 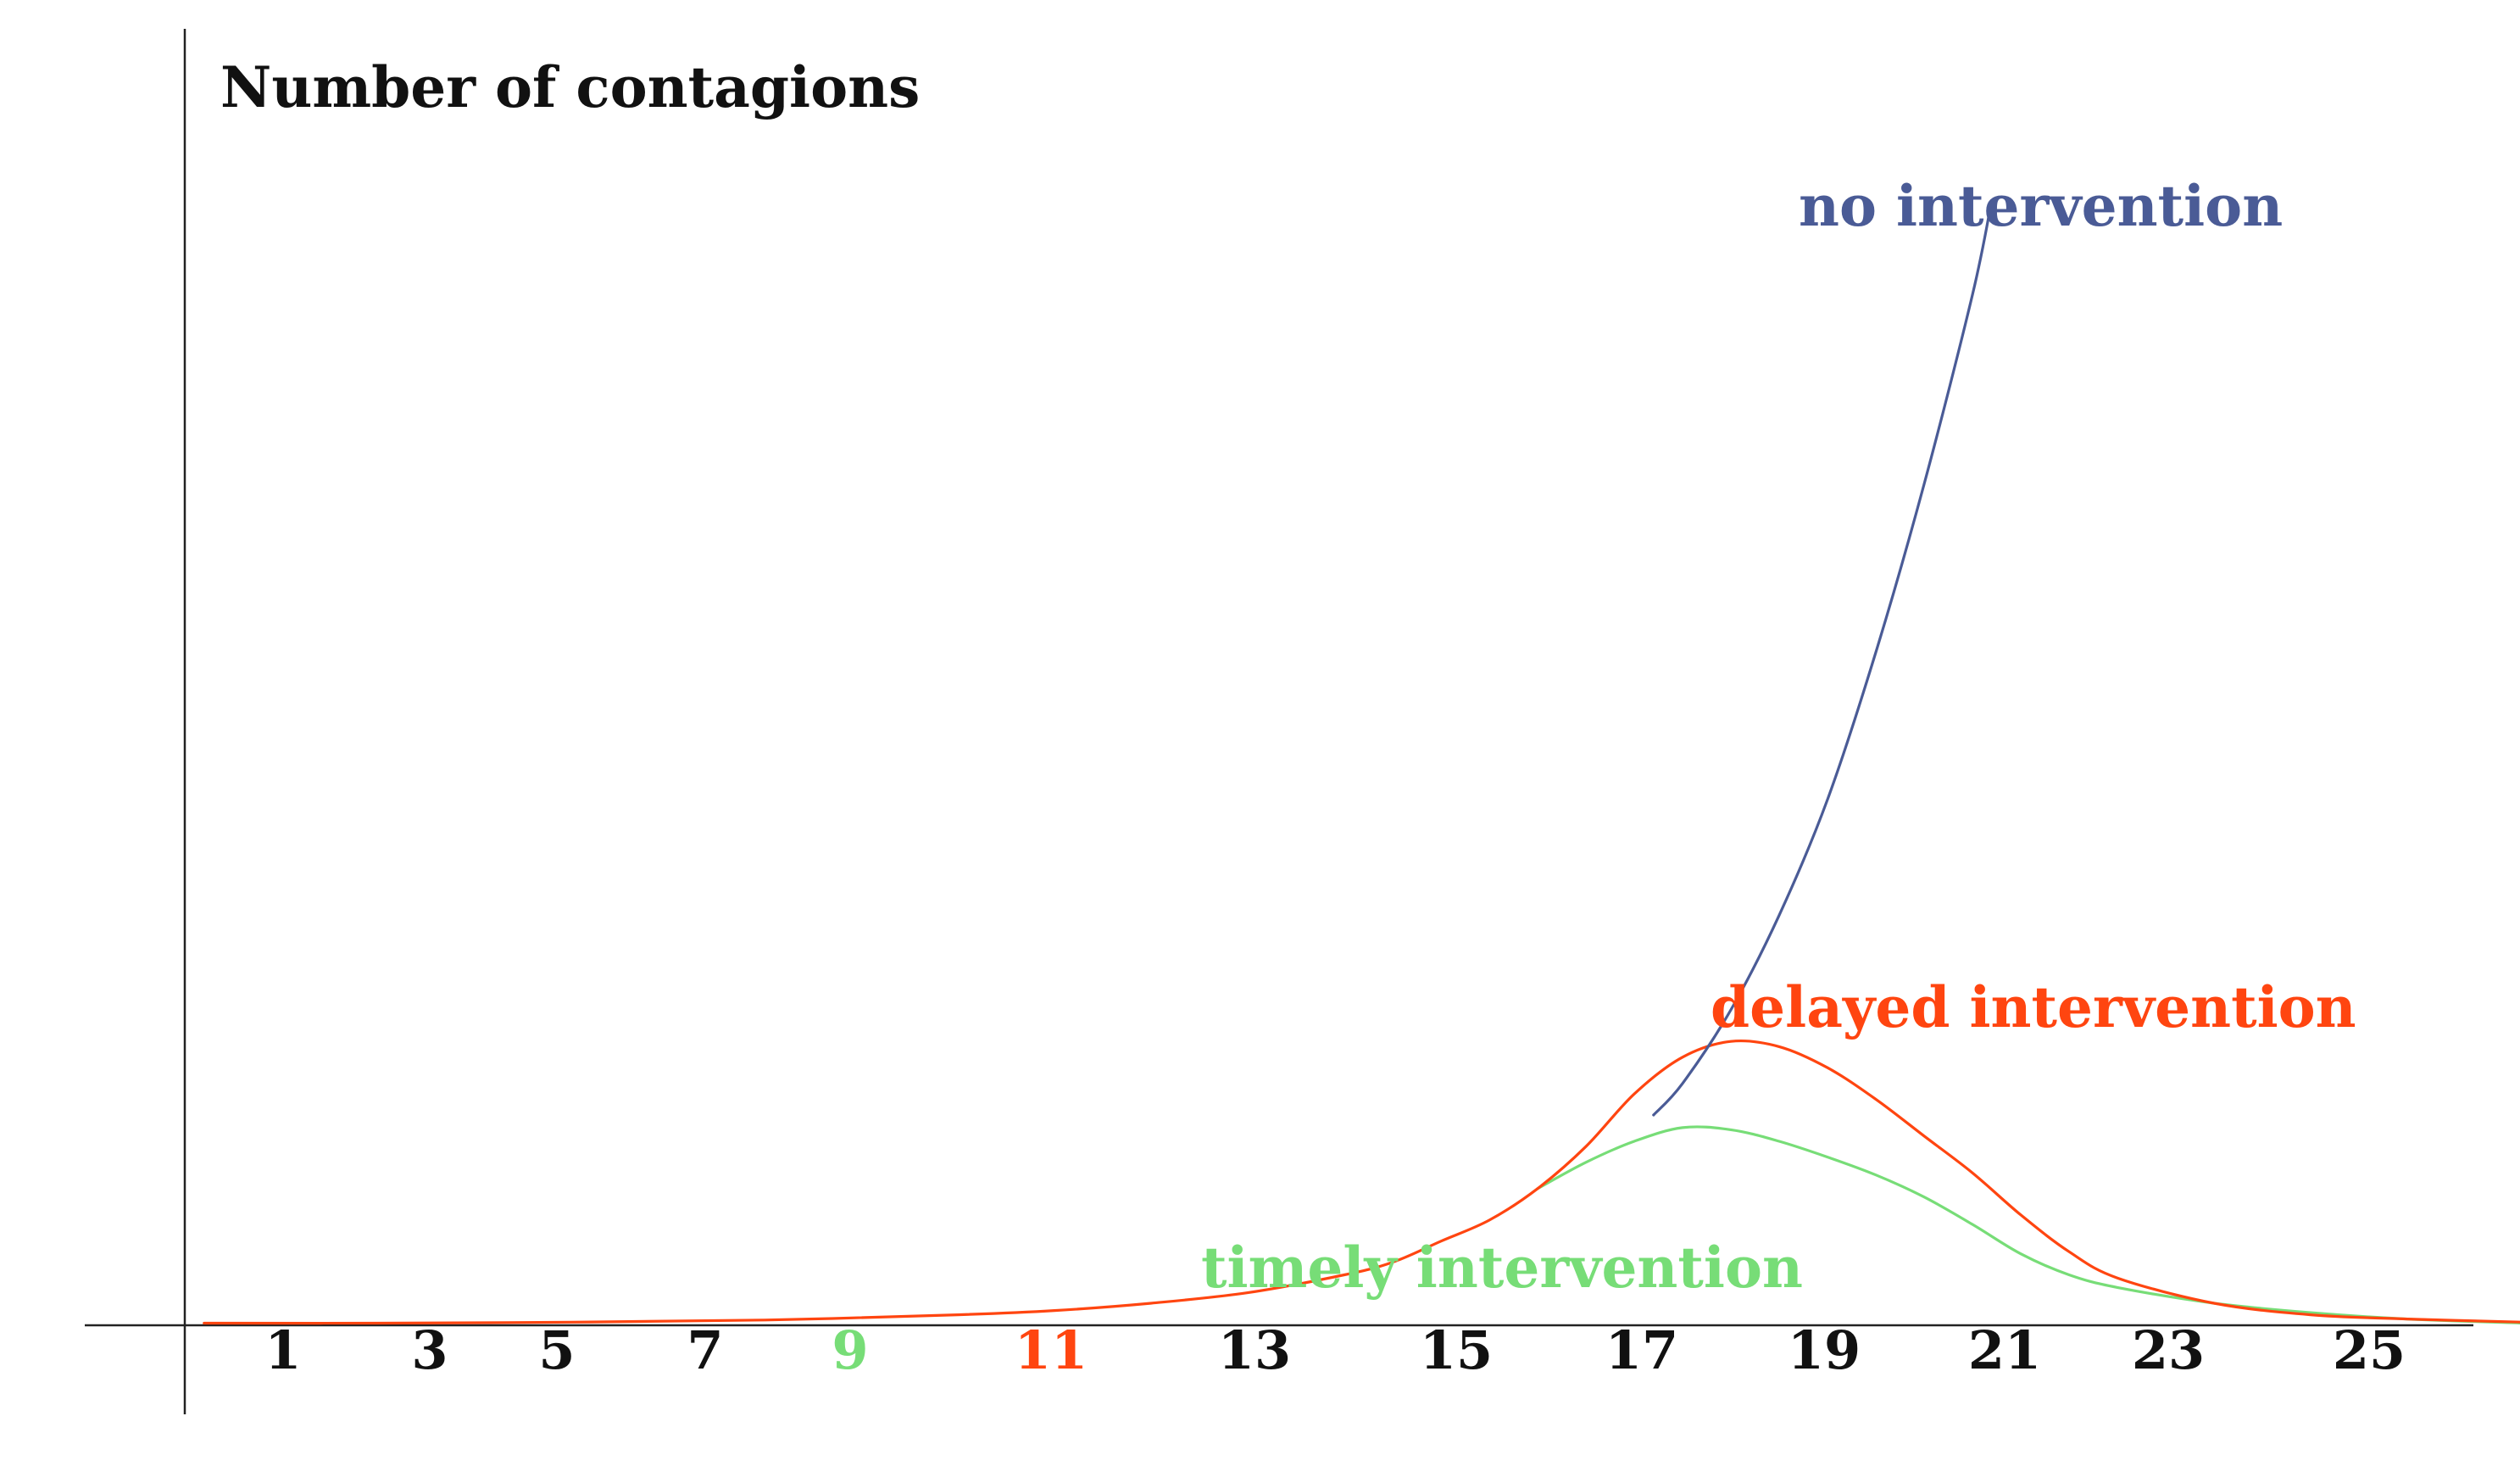 What do you see at coordinates (2369, 1350) in the screenshot?
I see `x-tick-label: 25` at bounding box center [2369, 1350].